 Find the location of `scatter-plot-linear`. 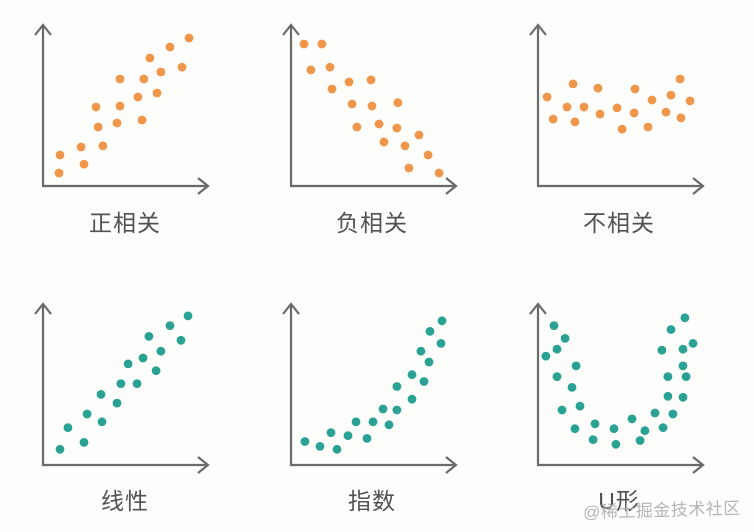

scatter-plot-linear is located at coordinates (122, 388).